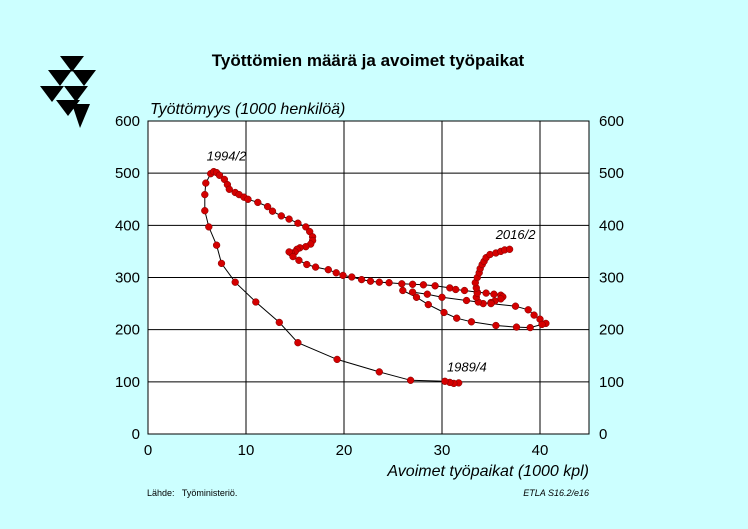  Describe the element at coordinates (540, 450) in the screenshot. I see `x-tick-label: 40` at that location.